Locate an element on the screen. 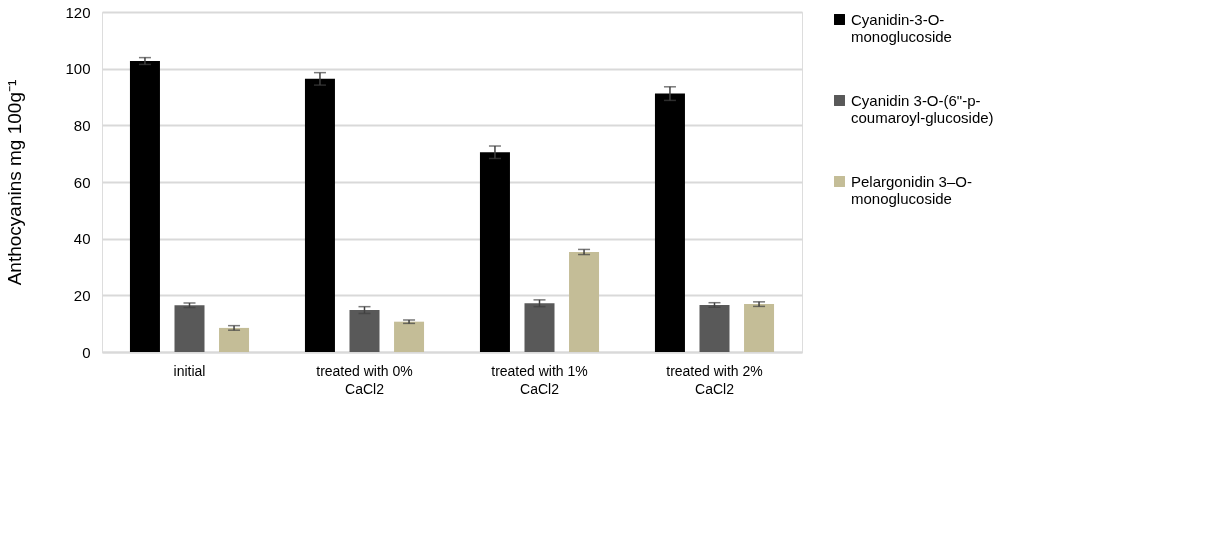 This screenshot has width=1207, height=533. legend-label: Pelargonidin 3–O-monoglucoside is located at coordinates (911, 189).